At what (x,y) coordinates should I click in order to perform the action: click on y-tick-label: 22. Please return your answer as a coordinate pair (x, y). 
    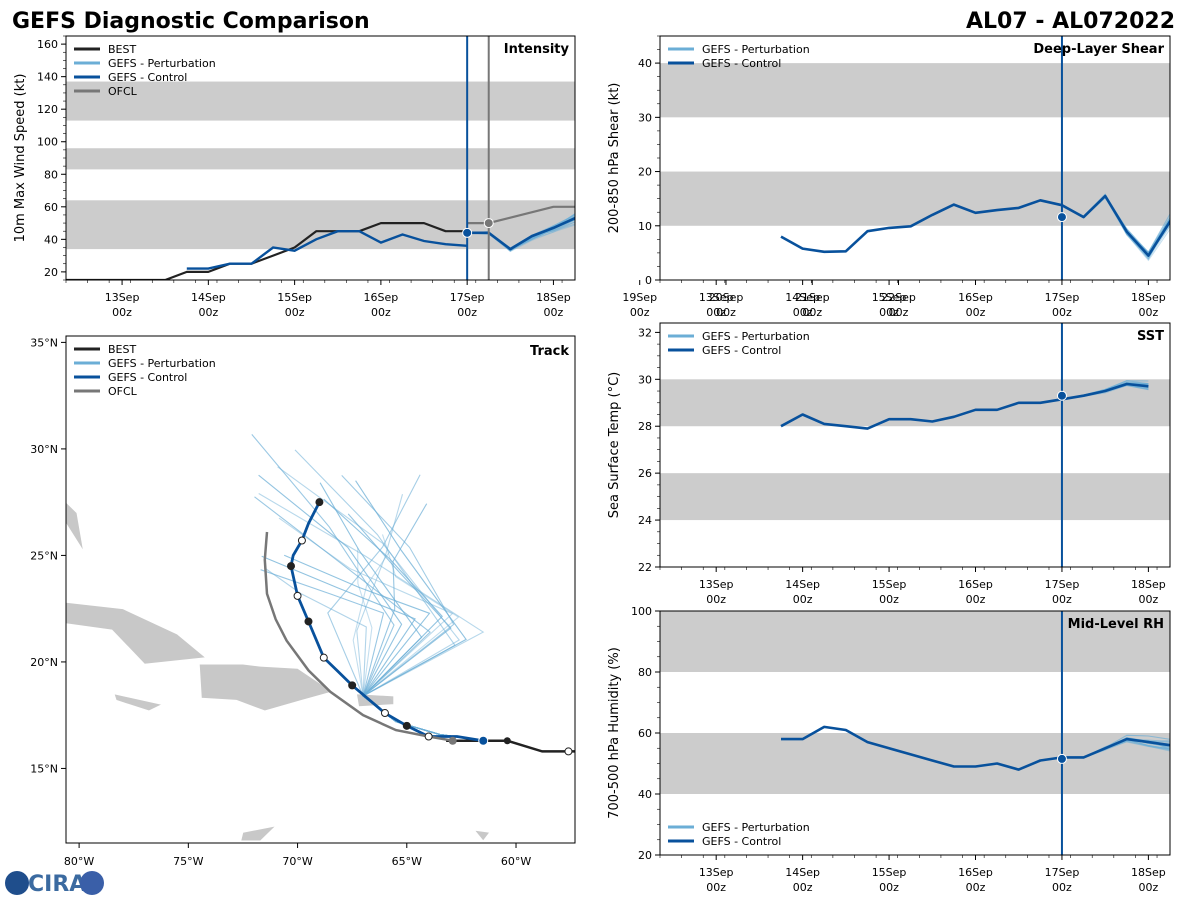
    Looking at the image, I should click on (645, 567).